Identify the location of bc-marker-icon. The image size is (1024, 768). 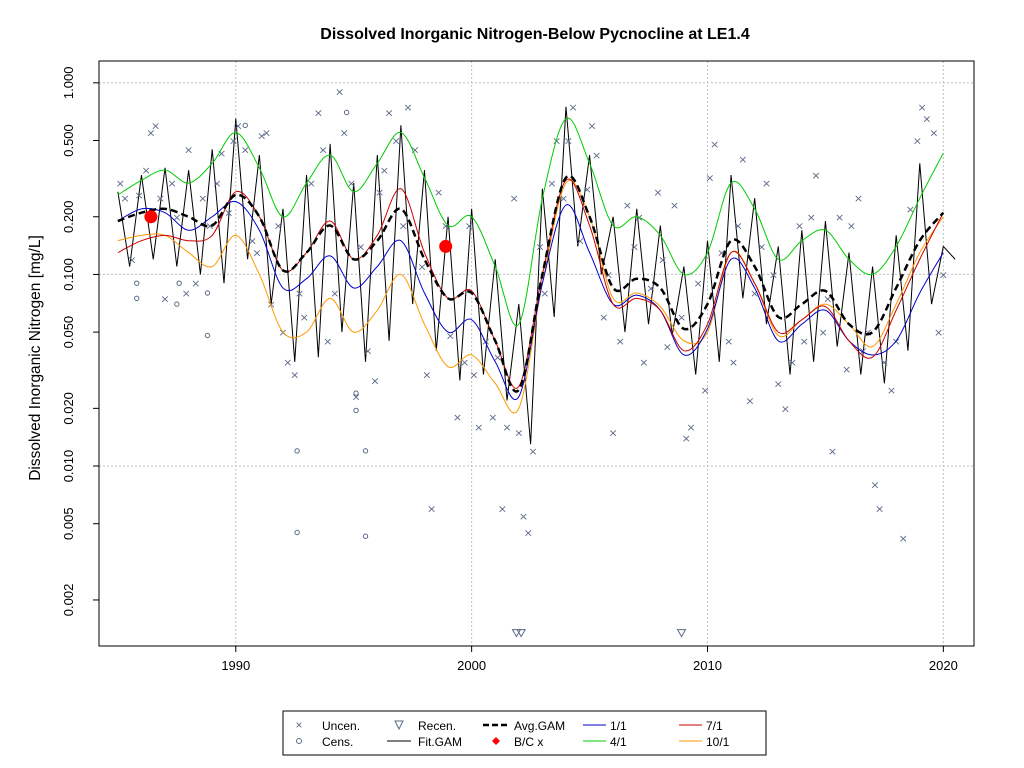
(496, 741).